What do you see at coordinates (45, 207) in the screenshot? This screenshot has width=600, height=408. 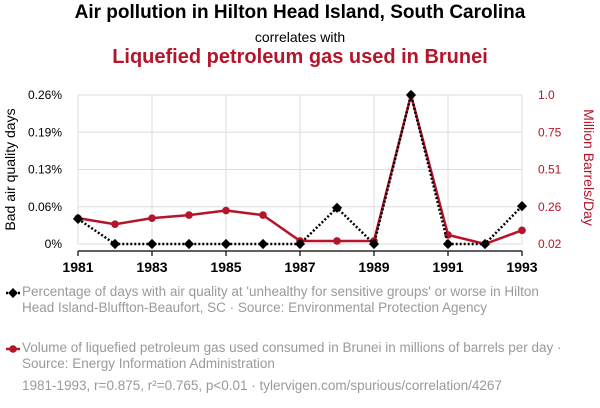 I see `y-left-tick-label: 0.06%` at bounding box center [45, 207].